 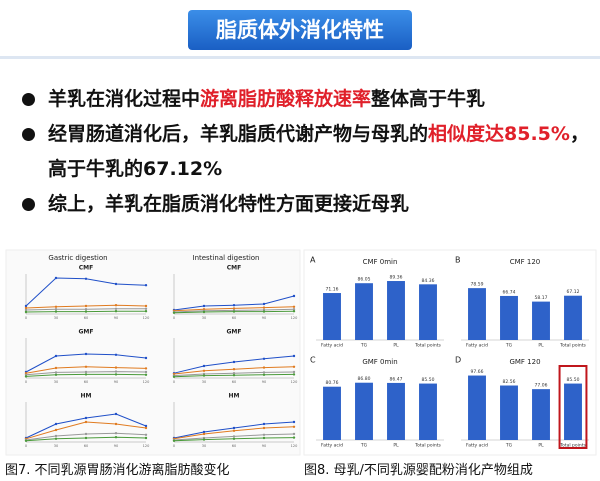 I want to click on panel-title: CMF 0min, so click(x=380, y=262).